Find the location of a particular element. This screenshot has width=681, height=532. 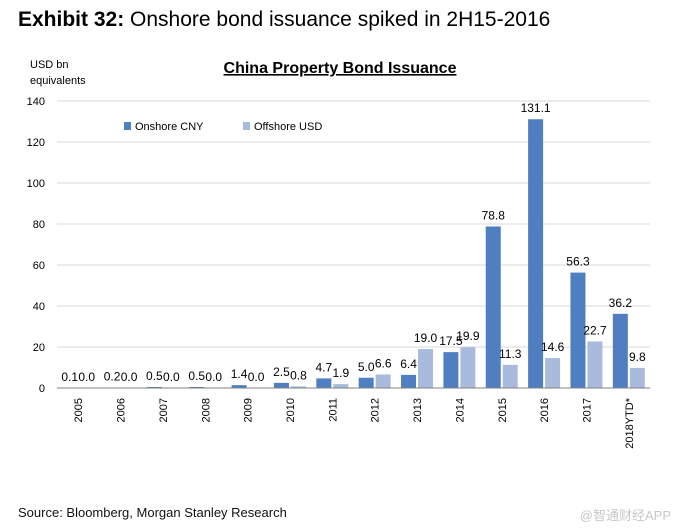

label-onshore-2014: 17.5 is located at coordinates (451, 341).